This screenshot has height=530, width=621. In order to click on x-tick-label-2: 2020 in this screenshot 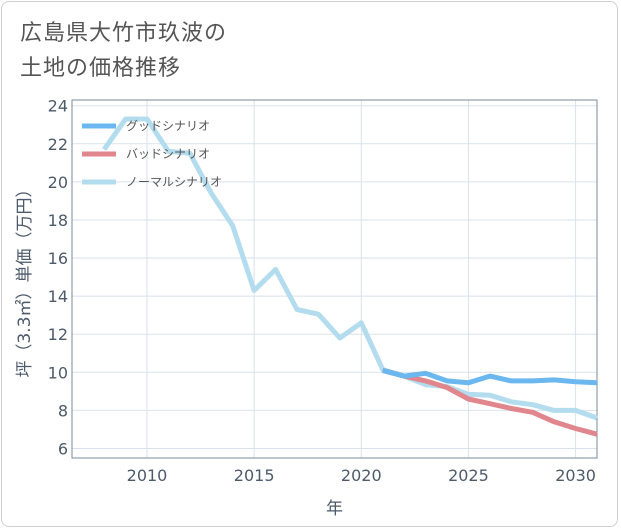, I will do `click(361, 475)`.